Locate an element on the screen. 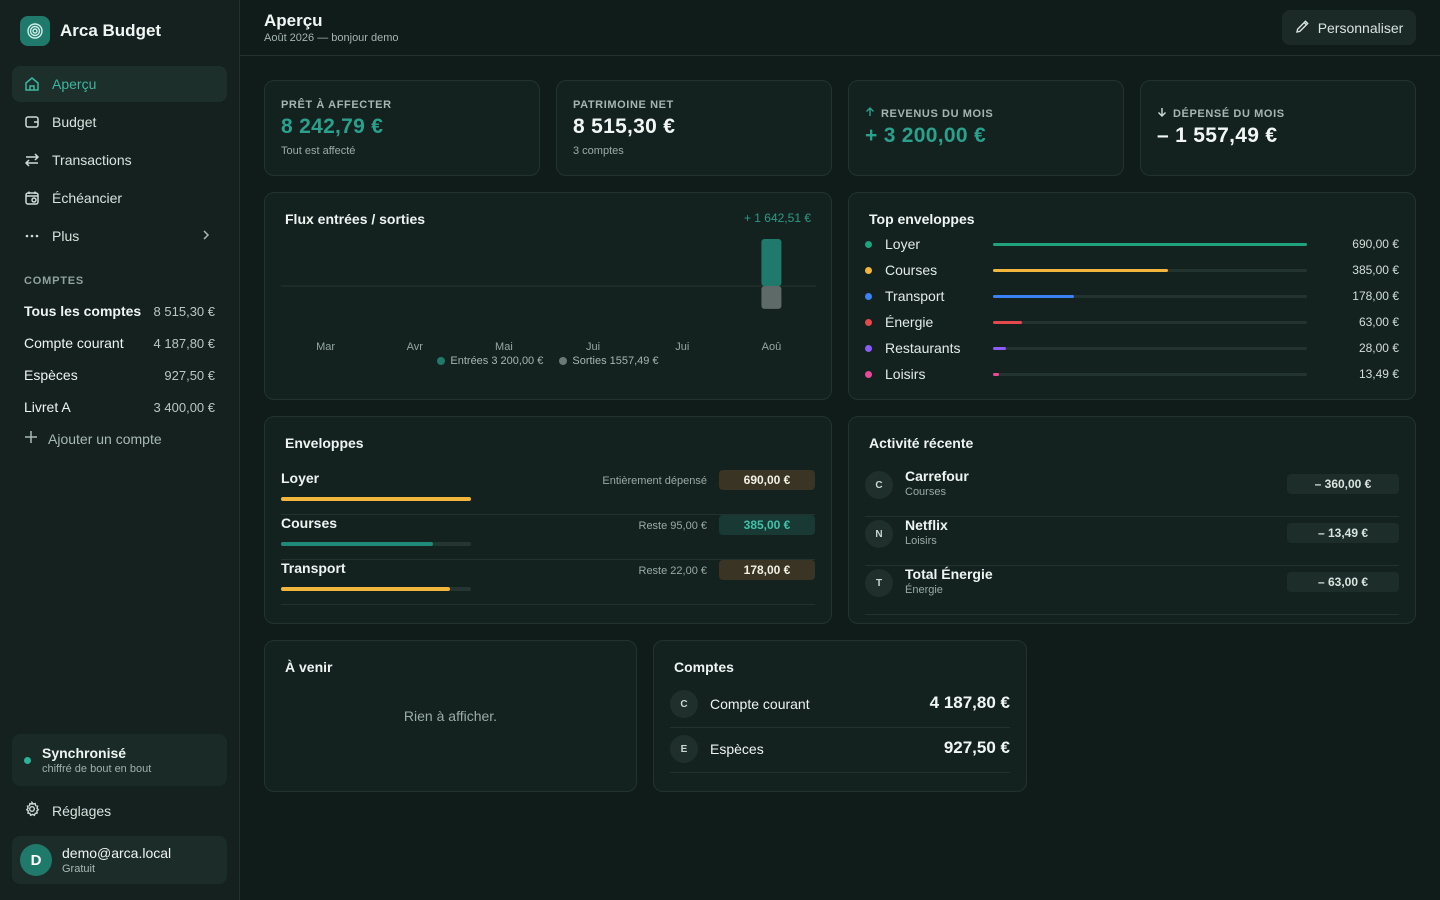  nav-item-transactions: Transactions is located at coordinates (119, 160).